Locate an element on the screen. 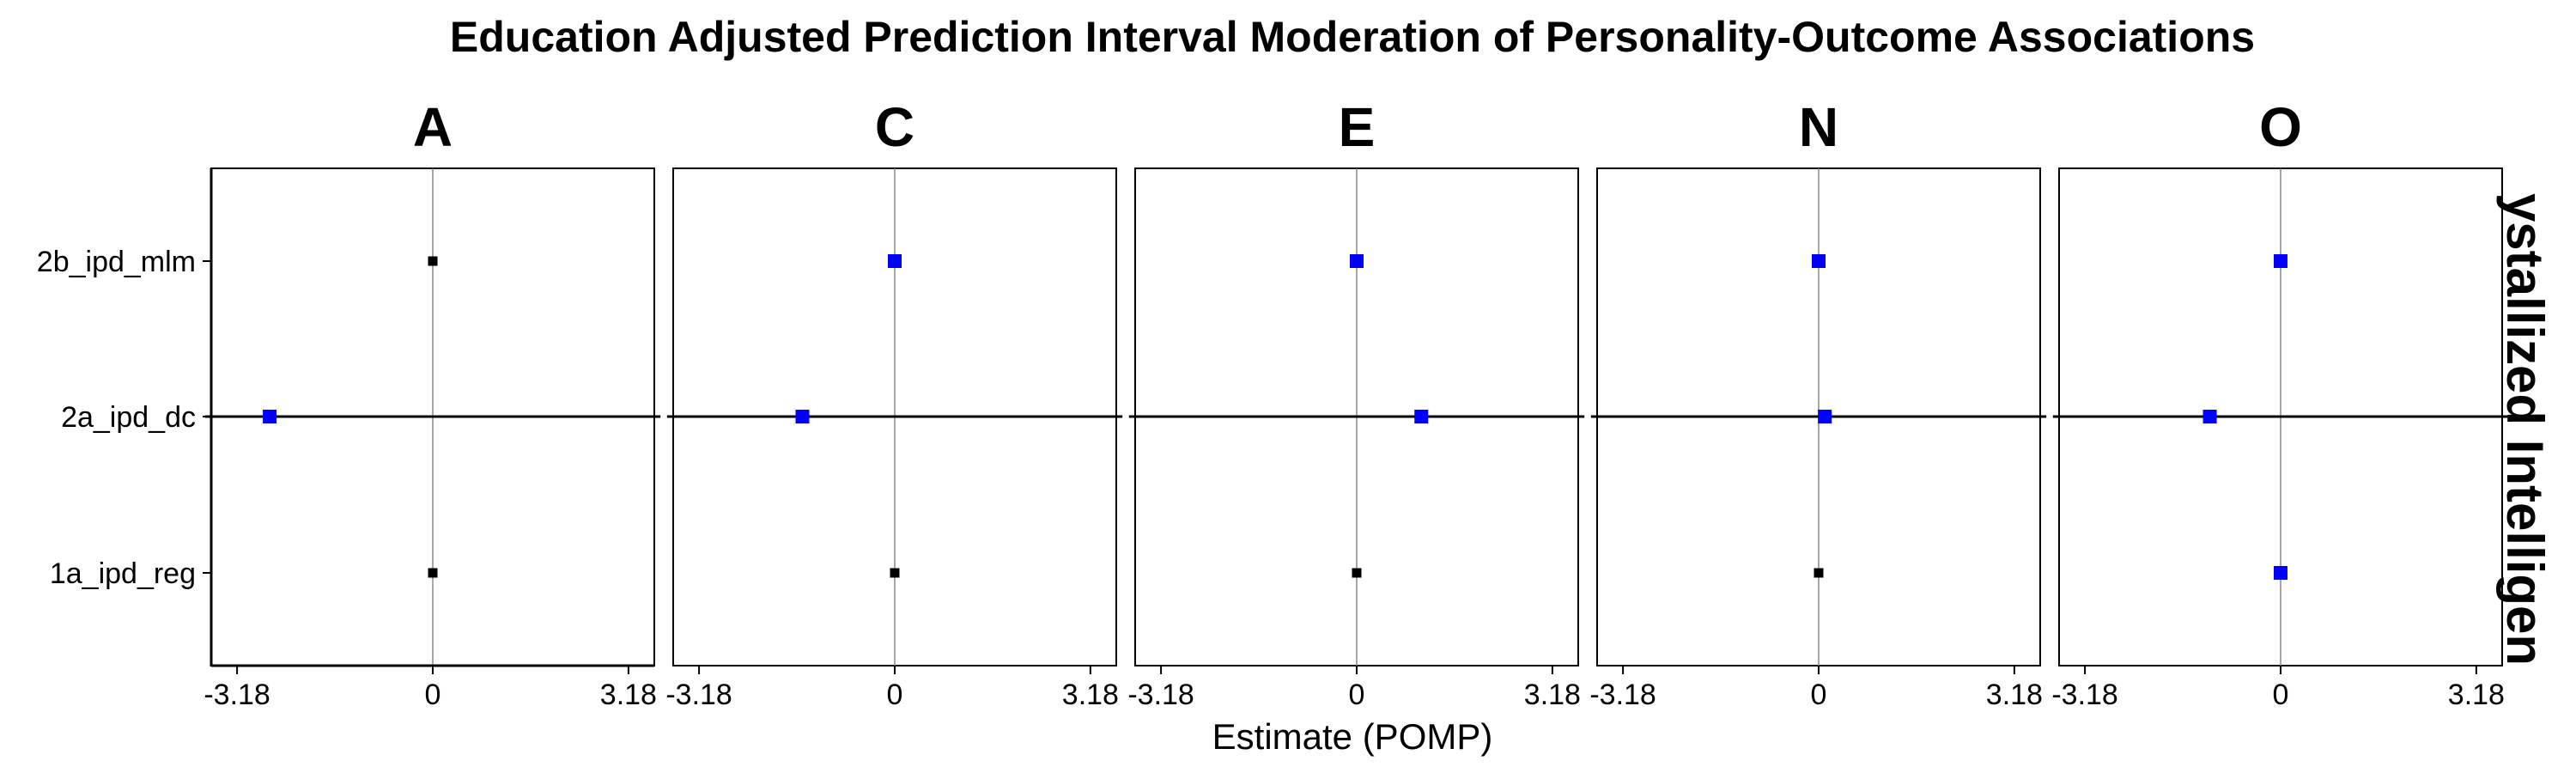 The width and height of the screenshot is (2576, 773). y-tick-label: 2a_ipd_dc is located at coordinates (128, 417).